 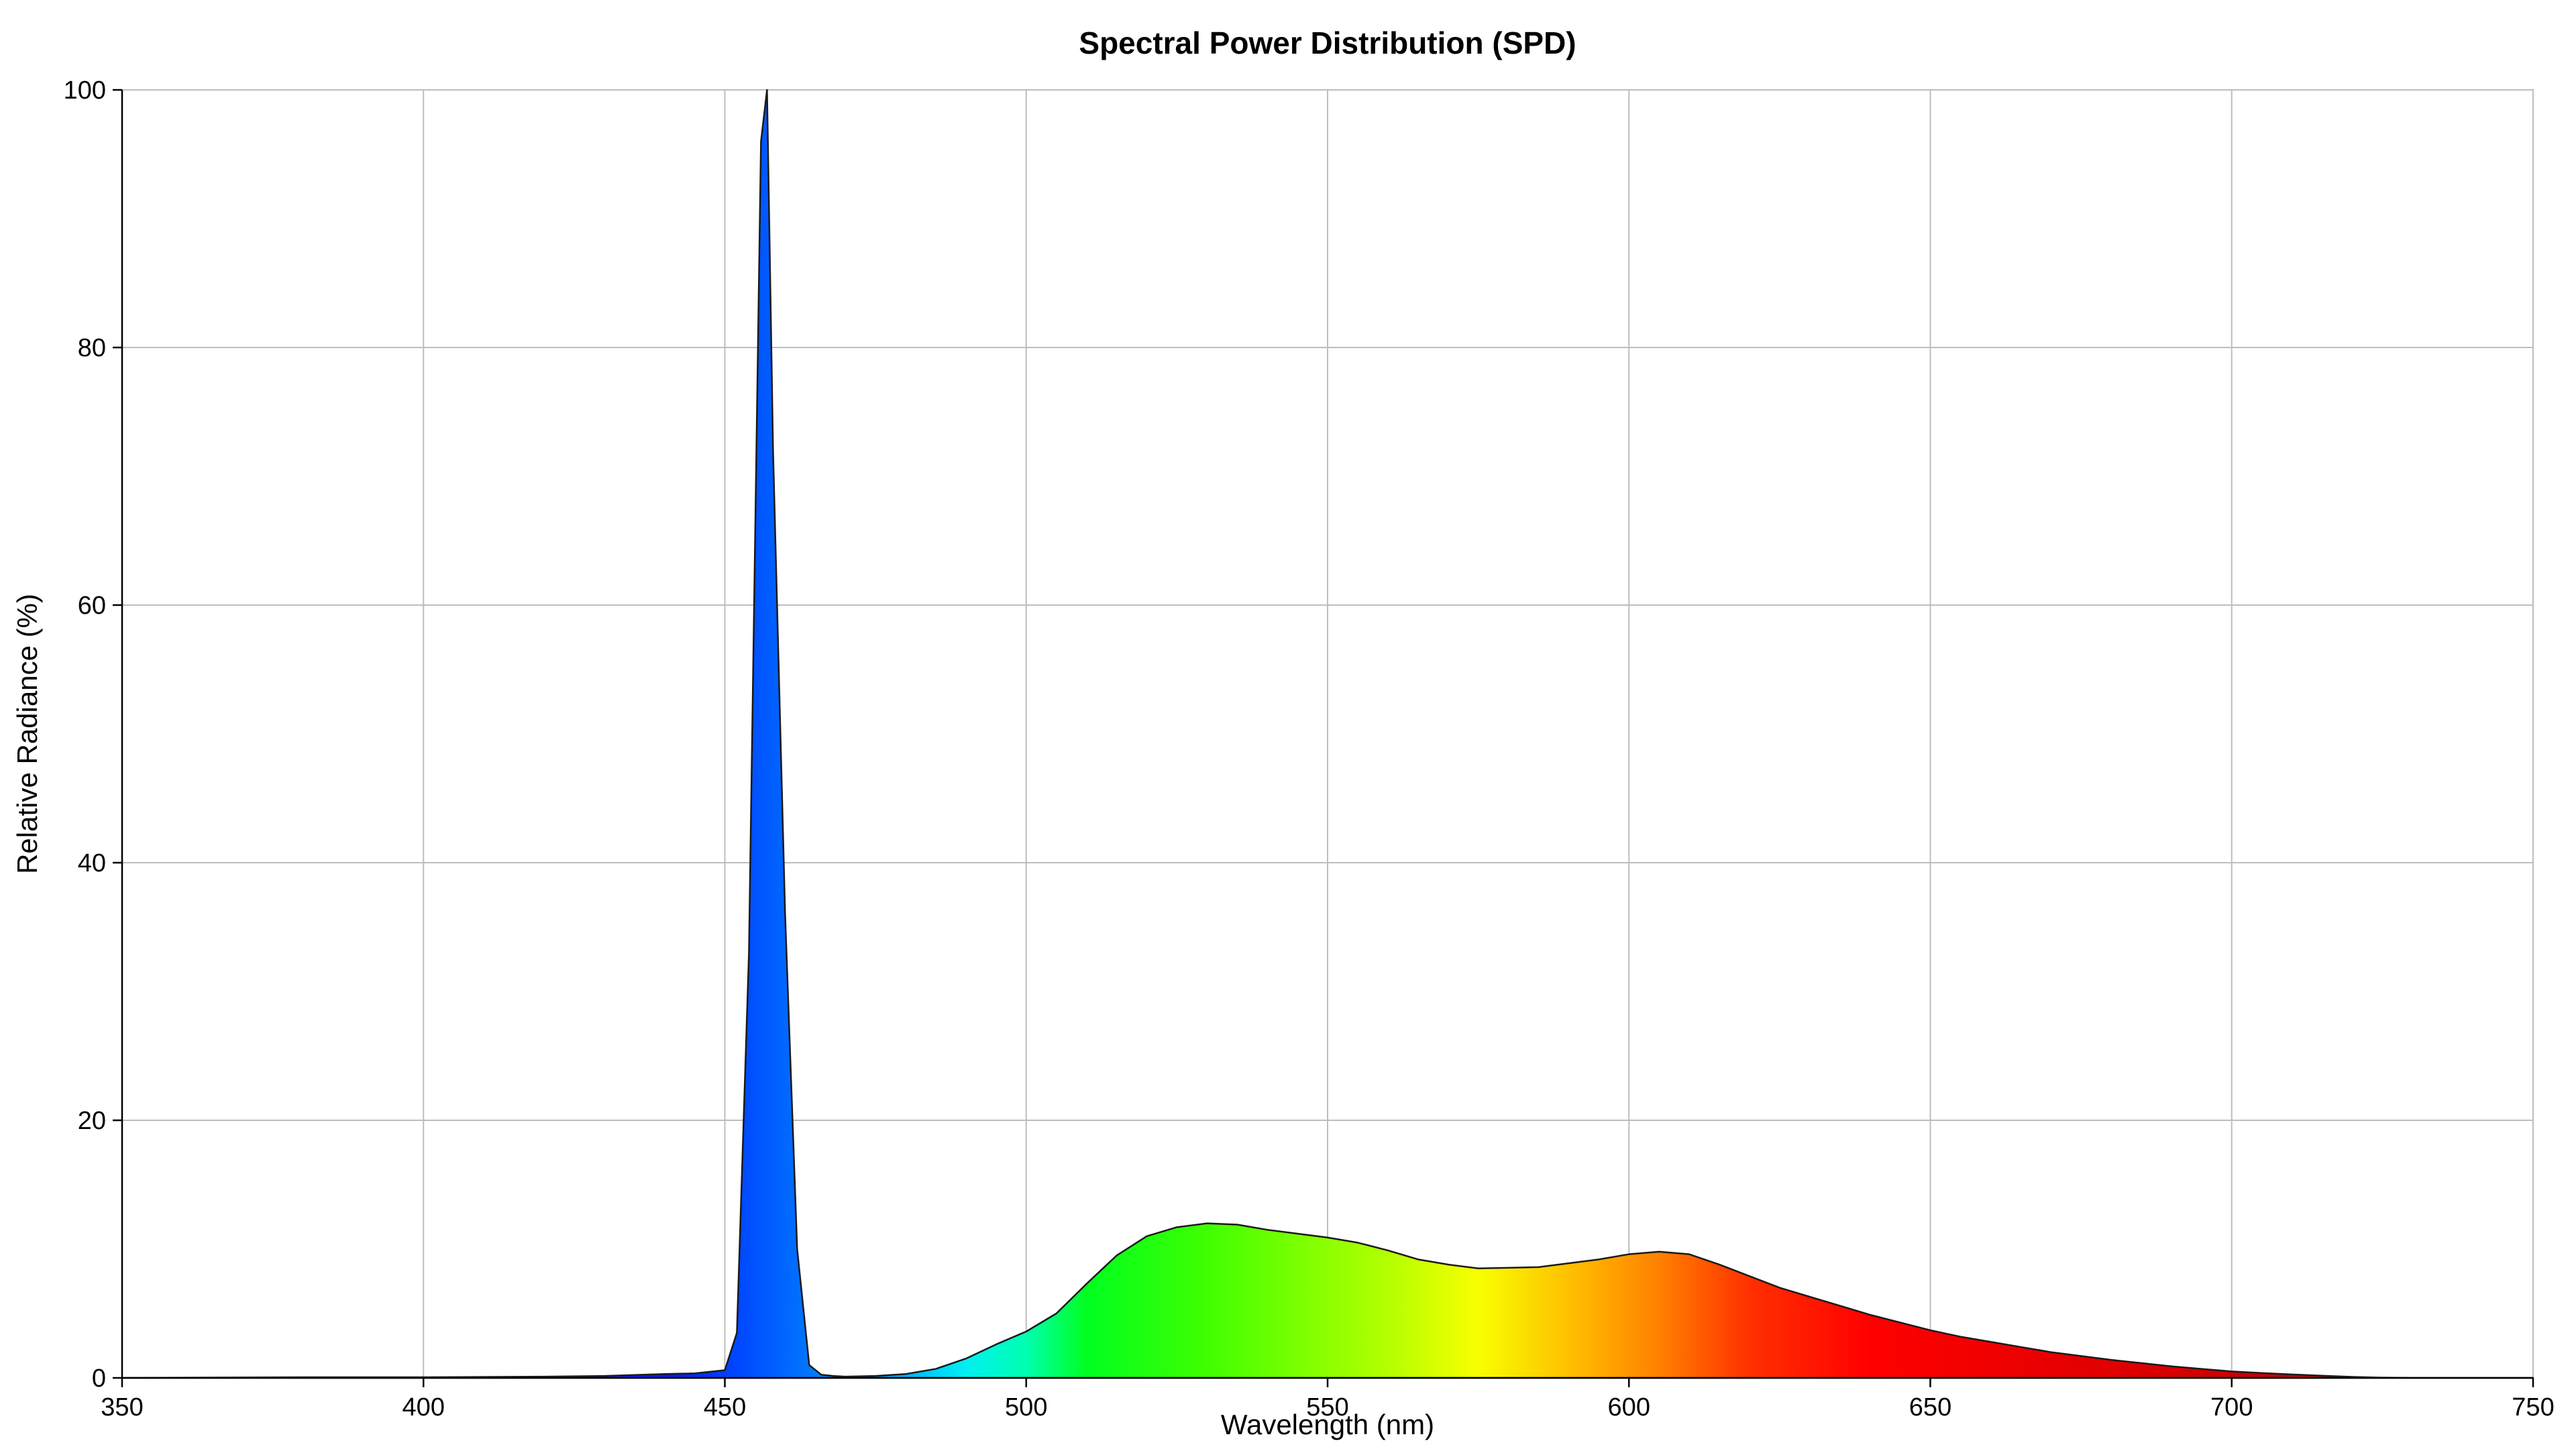 I want to click on x-tick-labels: 350 400 450 500 550 600 650 700 750, so click(x=1327, y=1407).